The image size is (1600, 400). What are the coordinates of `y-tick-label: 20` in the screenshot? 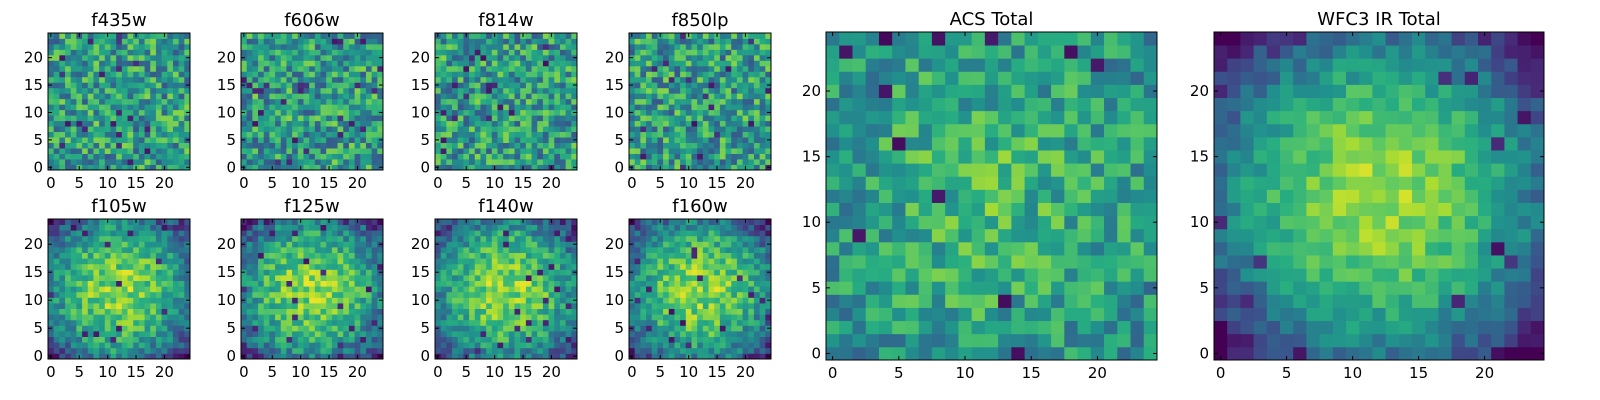 It's located at (226, 58).